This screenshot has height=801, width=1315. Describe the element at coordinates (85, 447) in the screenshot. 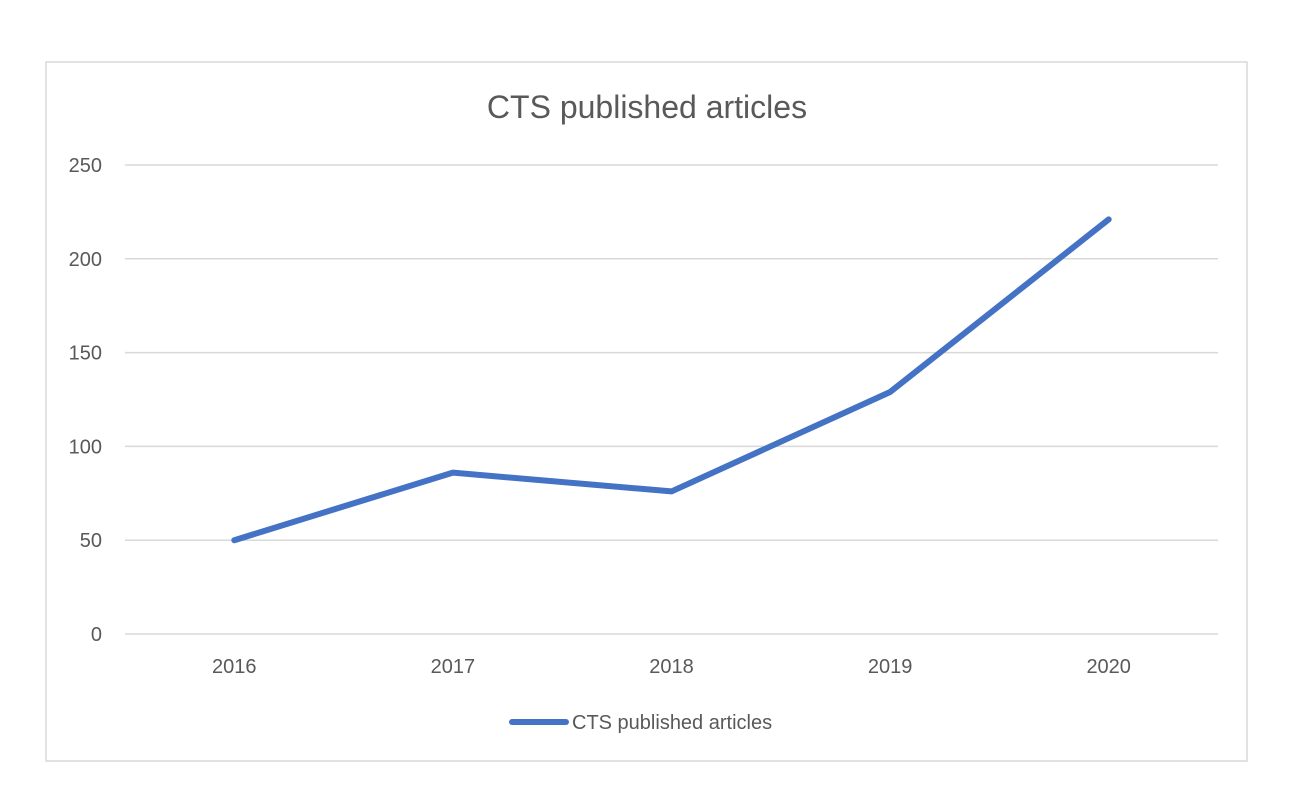

I see `y-tick-label: 100` at that location.